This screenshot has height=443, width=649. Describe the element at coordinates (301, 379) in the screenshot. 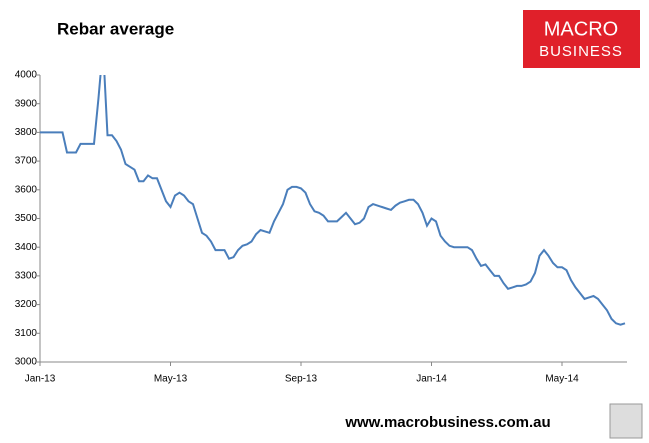

I see `x-tick-label: Sep-13` at that location.